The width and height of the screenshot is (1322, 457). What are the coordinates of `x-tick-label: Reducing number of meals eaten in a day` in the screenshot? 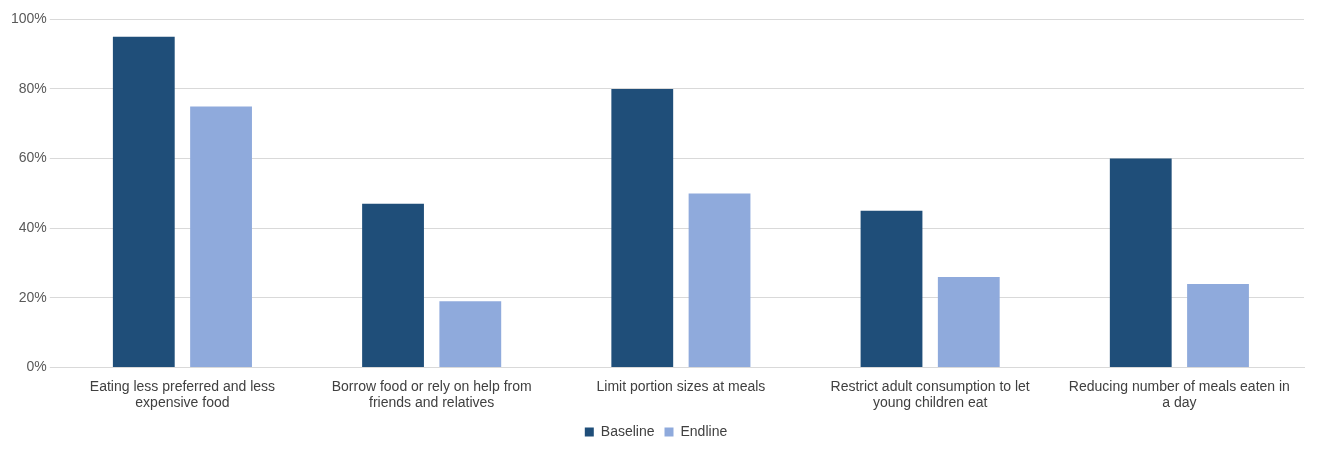 It's located at (1179, 394).